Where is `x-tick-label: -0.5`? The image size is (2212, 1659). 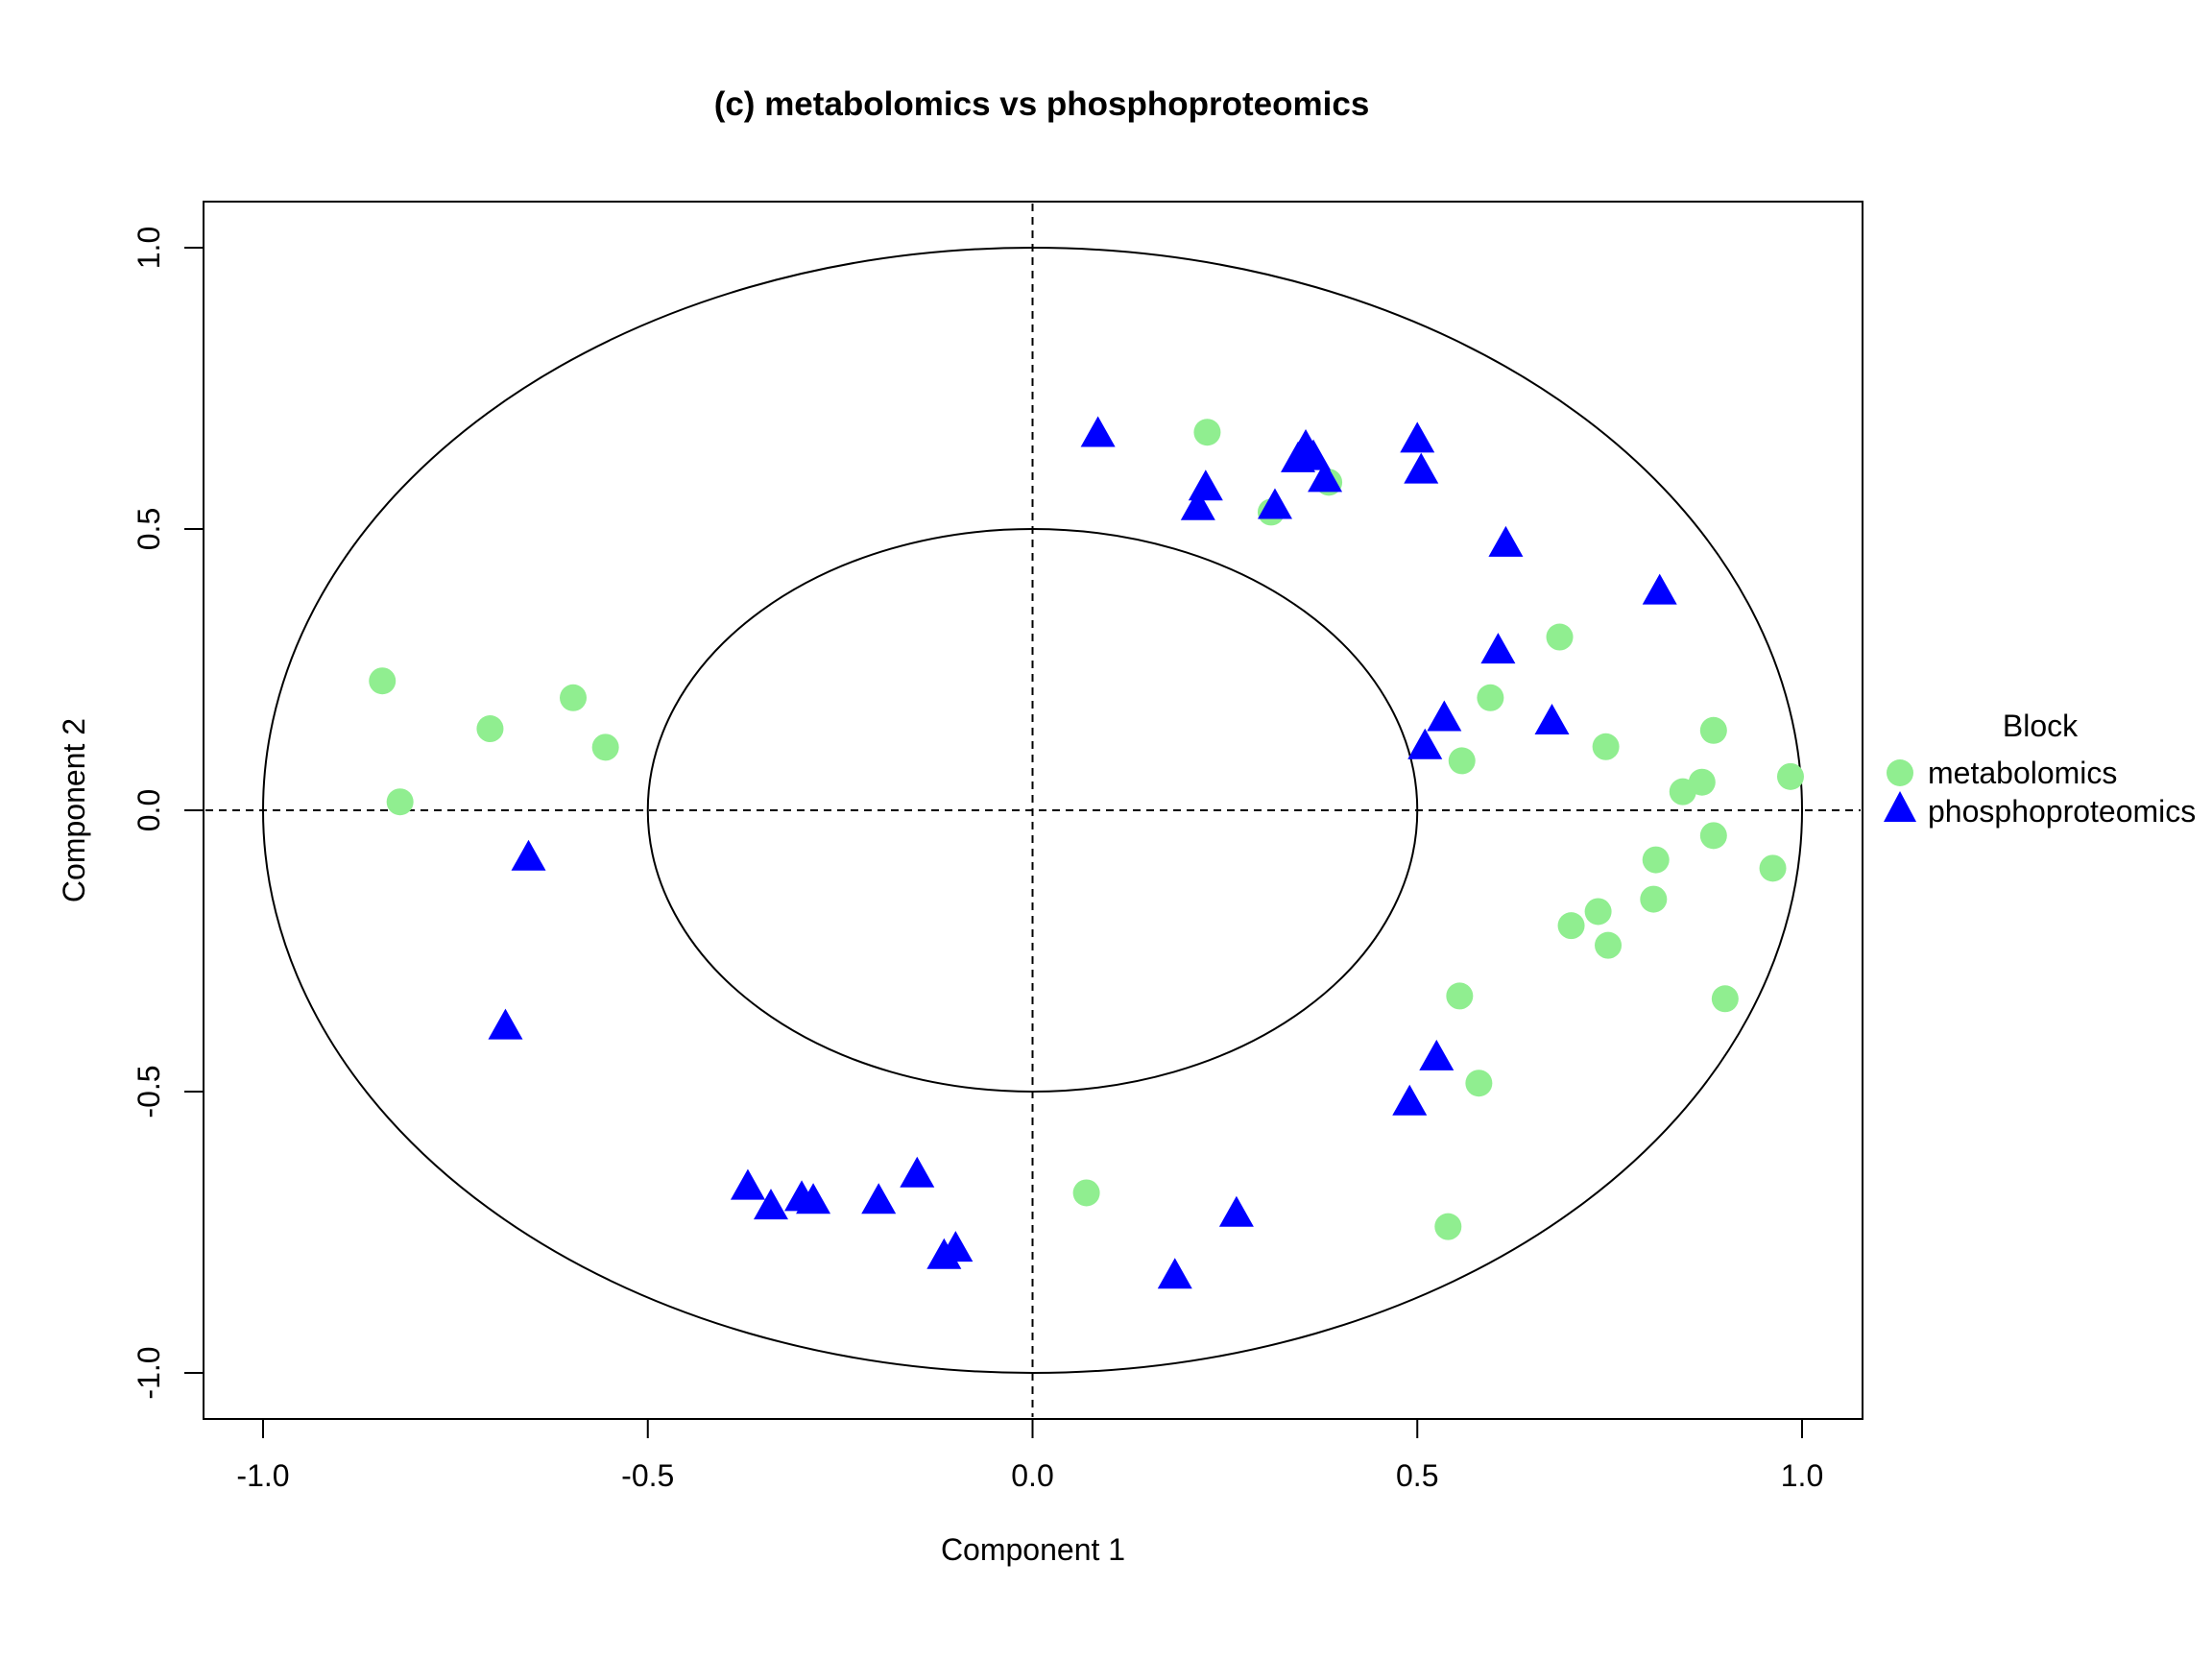
x-tick-label: -0.5 is located at coordinates (647, 1475).